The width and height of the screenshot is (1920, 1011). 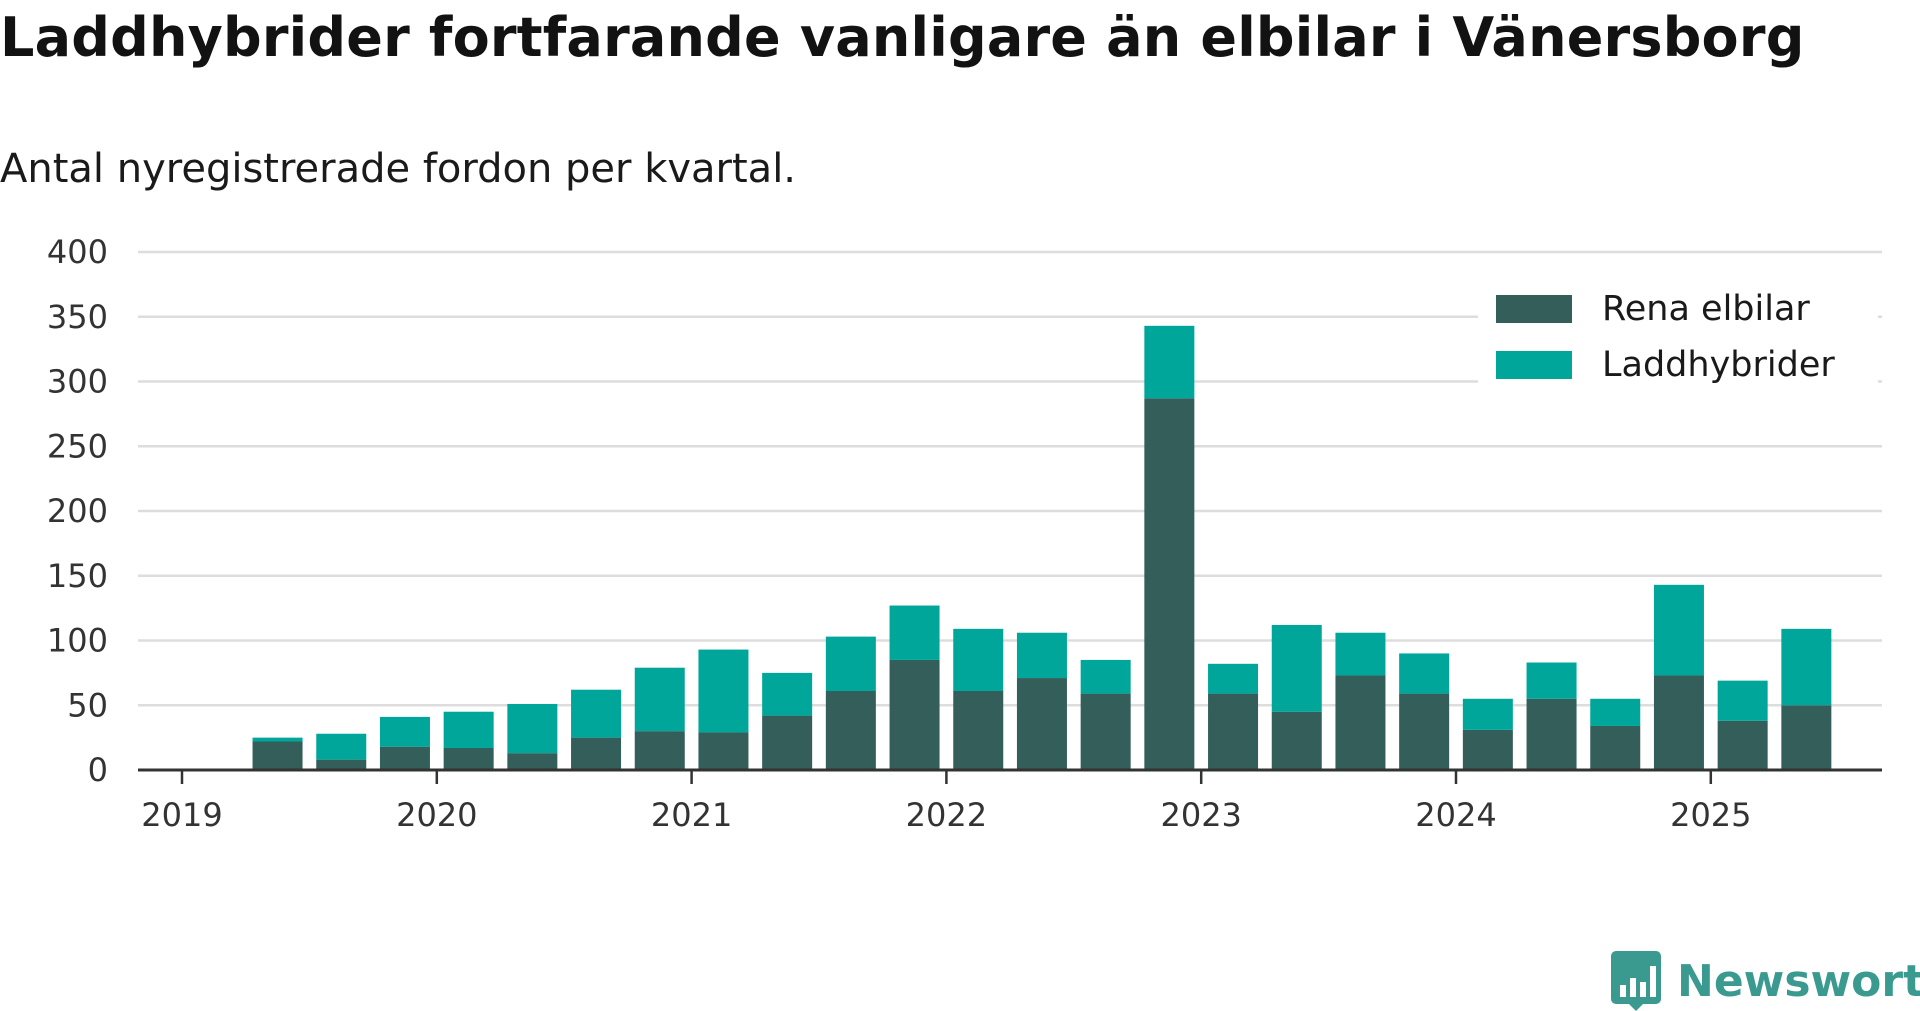 What do you see at coordinates (1718, 365) in the screenshot?
I see `legend-label: Laddhybrider` at bounding box center [1718, 365].